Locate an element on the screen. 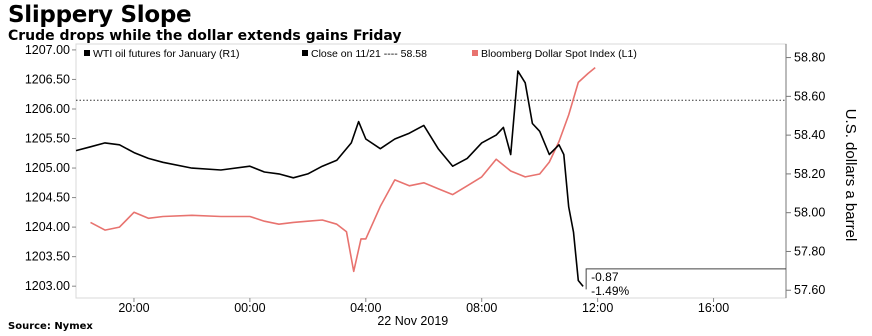 The height and width of the screenshot is (336, 872). x-tick-label: 12:00 is located at coordinates (597, 308).